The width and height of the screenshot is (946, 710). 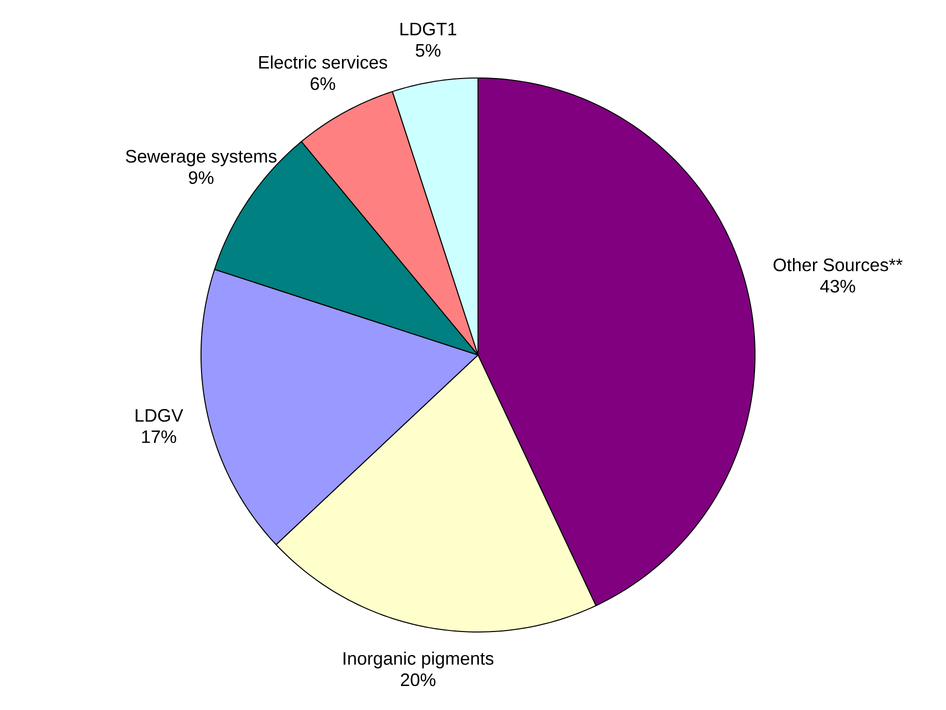 What do you see at coordinates (838, 286) in the screenshot?
I see `data-label: 43%` at bounding box center [838, 286].